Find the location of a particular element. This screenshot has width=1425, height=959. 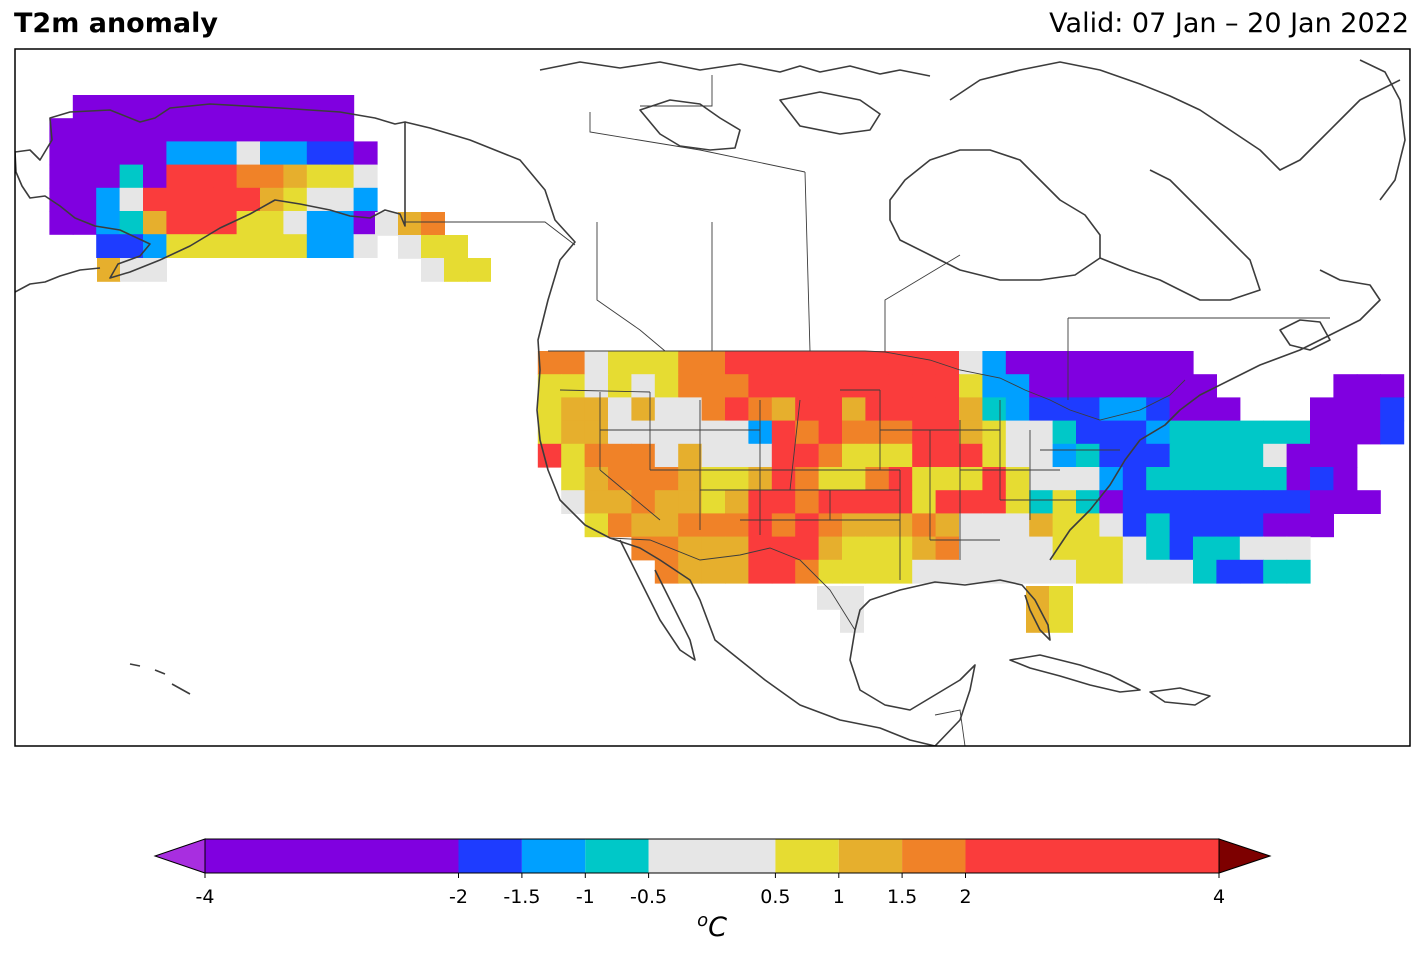

coastline-arctic is located at coordinates (735, 69).